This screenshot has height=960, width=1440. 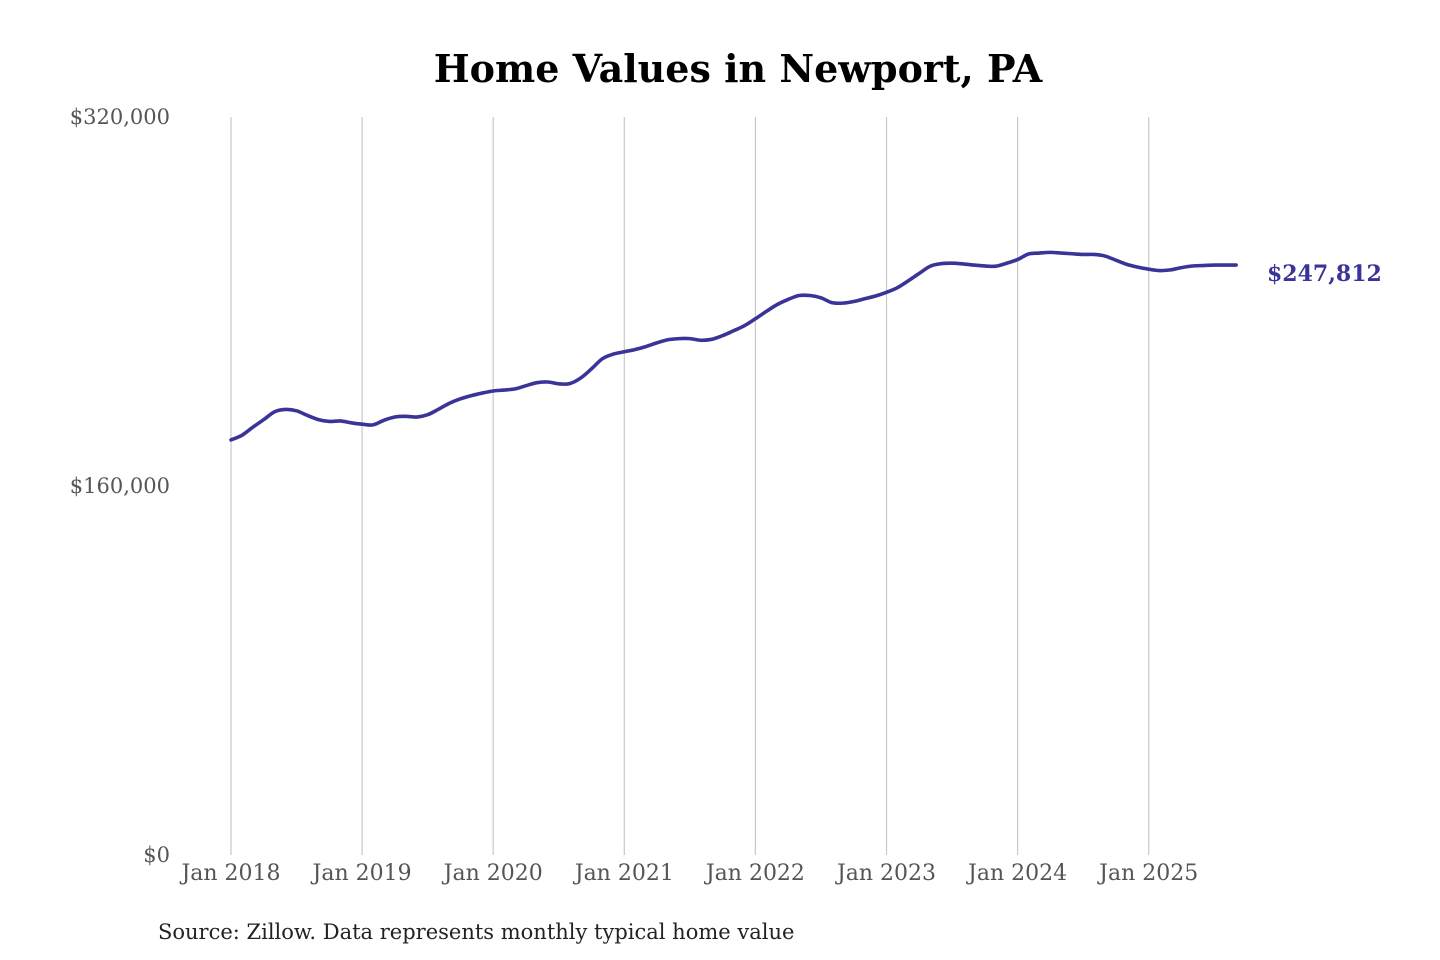 What do you see at coordinates (1016, 873) in the screenshot?
I see `x-tick-label-6: Jan 2024` at bounding box center [1016, 873].